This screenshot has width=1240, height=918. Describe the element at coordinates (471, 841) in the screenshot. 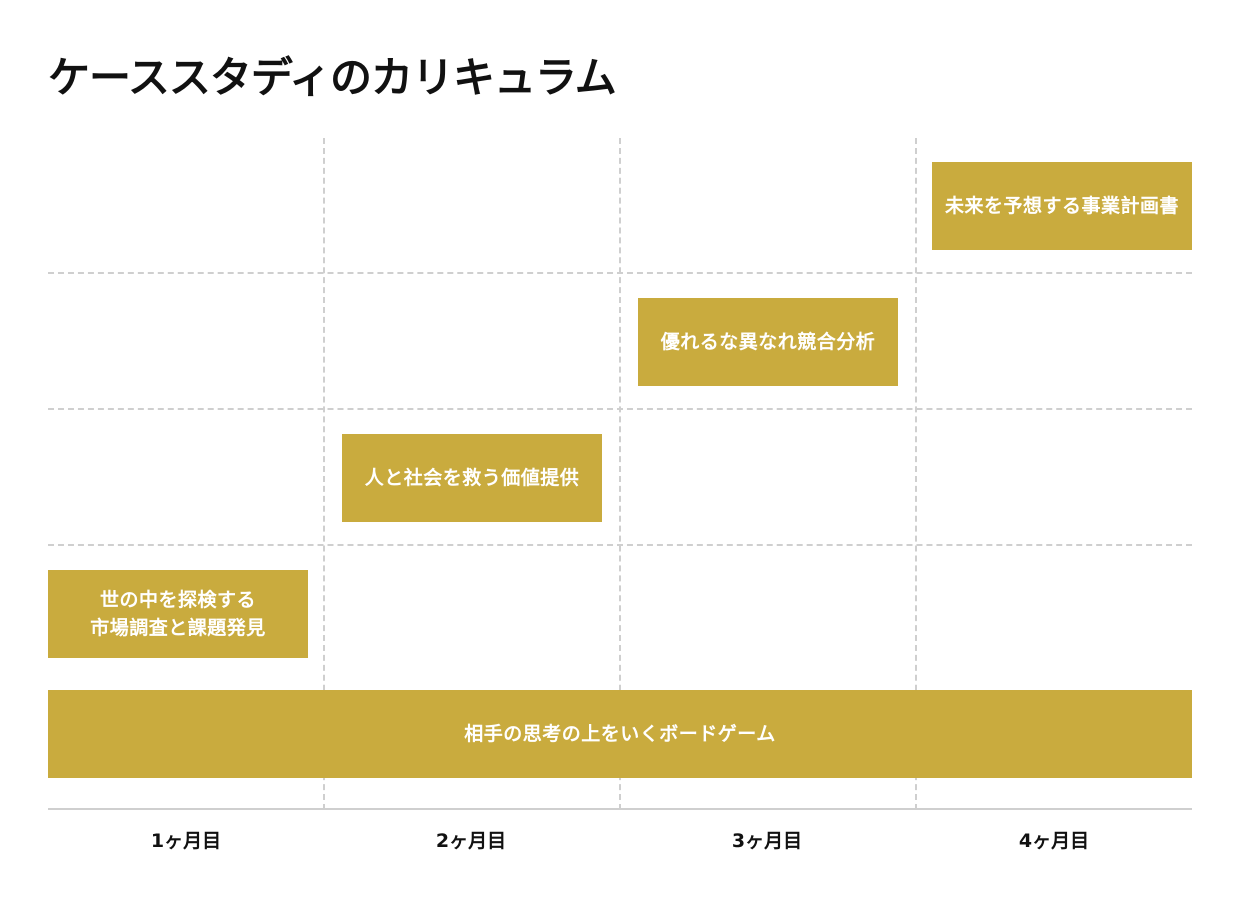

I see `month-label-2: 2ヶ月目` at that location.